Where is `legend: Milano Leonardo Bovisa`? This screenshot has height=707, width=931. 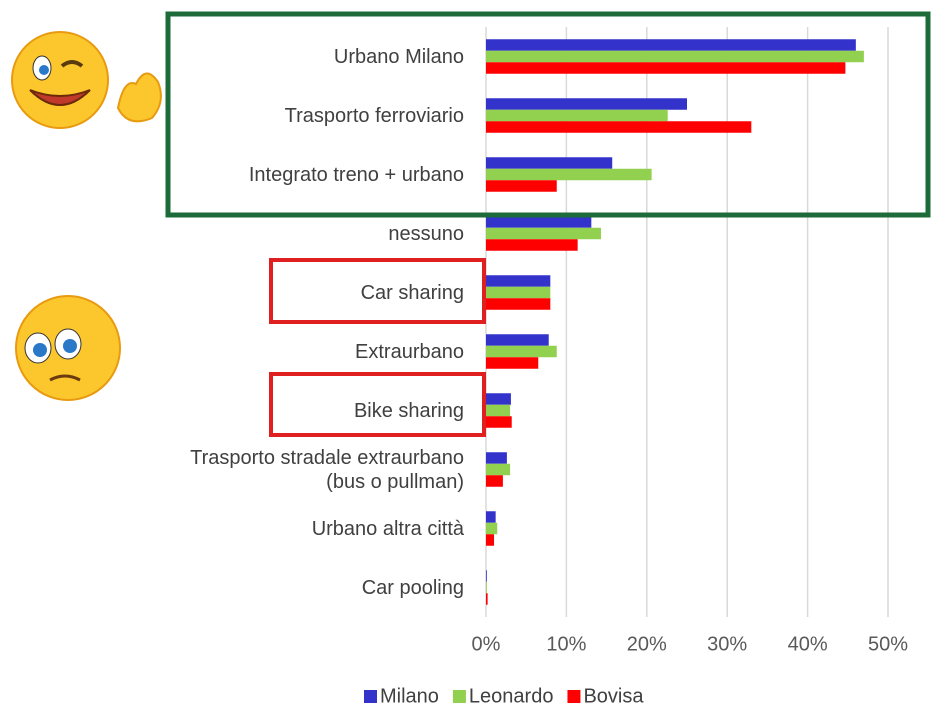 legend: Milano Leonardo Bovisa is located at coordinates (504, 696).